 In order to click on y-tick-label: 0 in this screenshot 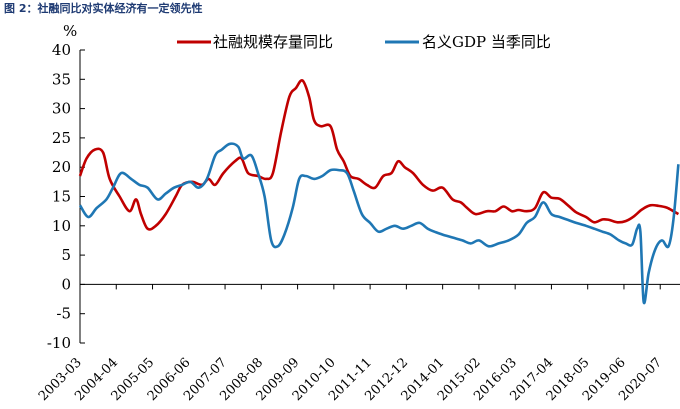, I will do `click(66, 284)`.